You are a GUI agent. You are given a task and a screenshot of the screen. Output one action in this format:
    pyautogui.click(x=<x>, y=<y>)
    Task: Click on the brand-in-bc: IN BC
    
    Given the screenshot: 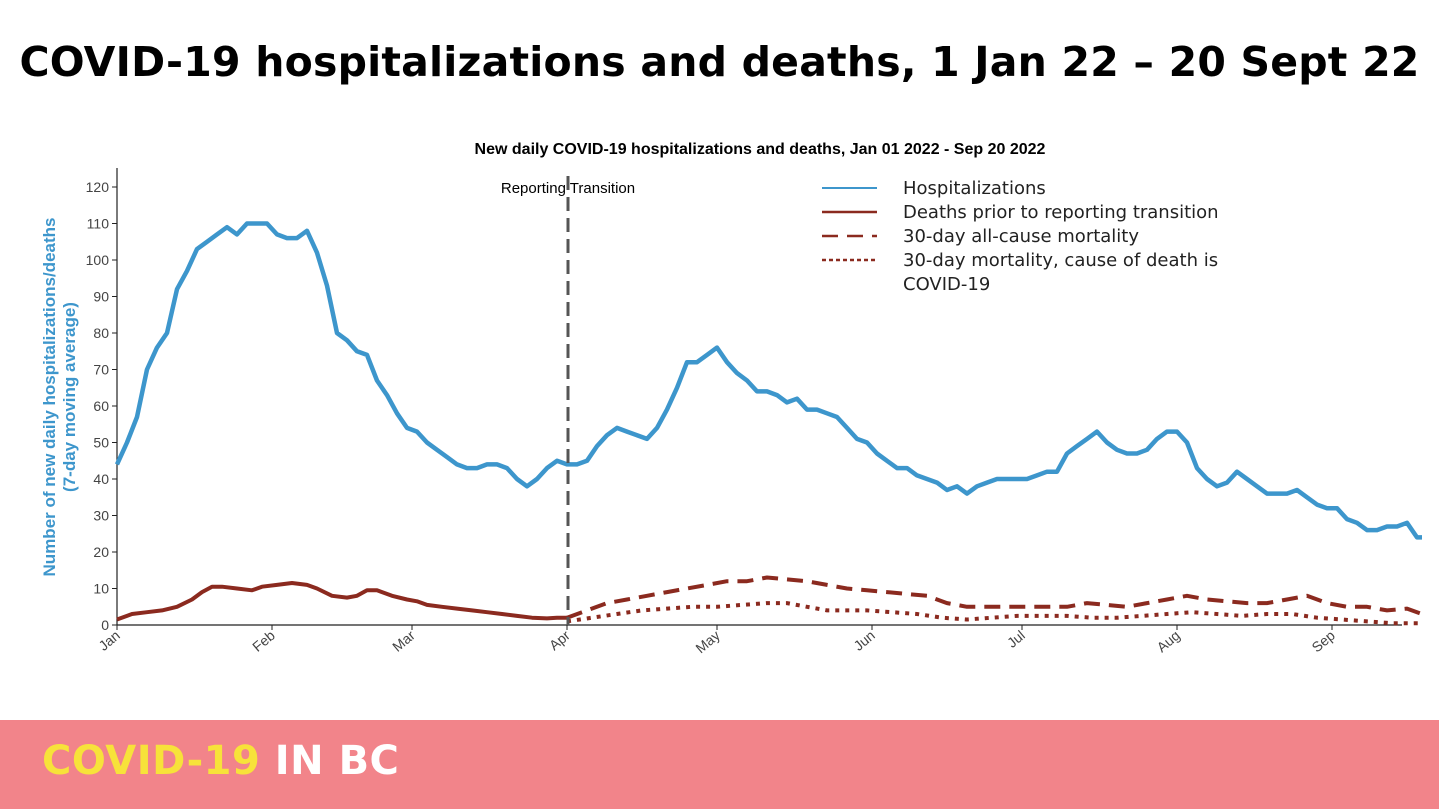 What is the action you would take?
    pyautogui.click(x=337, y=761)
    